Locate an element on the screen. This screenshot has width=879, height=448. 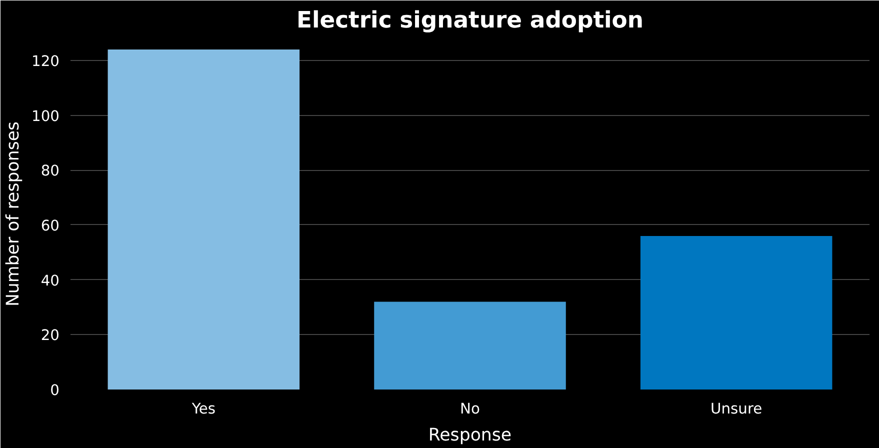
y-tick-label: 40 is located at coordinates (50, 281).